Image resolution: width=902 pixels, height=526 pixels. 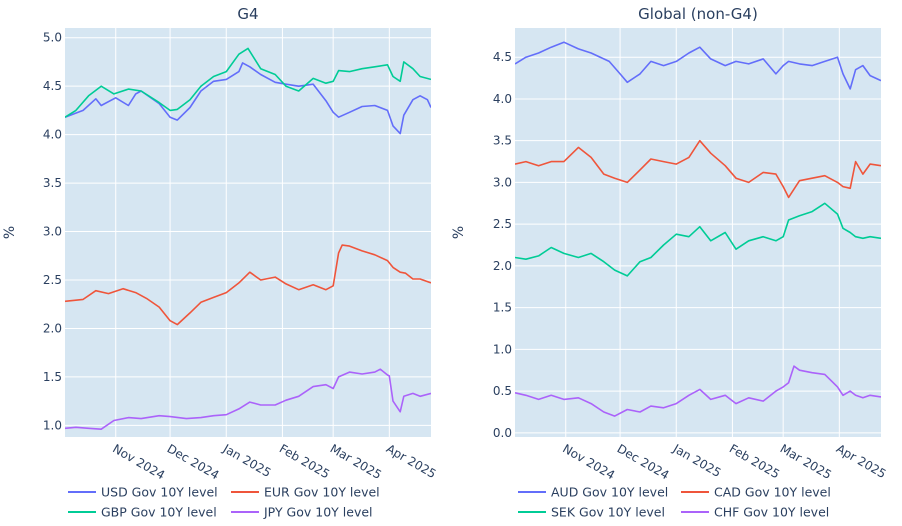 What do you see at coordinates (698, 239) in the screenshot?
I see `series-line-sek` at bounding box center [698, 239].